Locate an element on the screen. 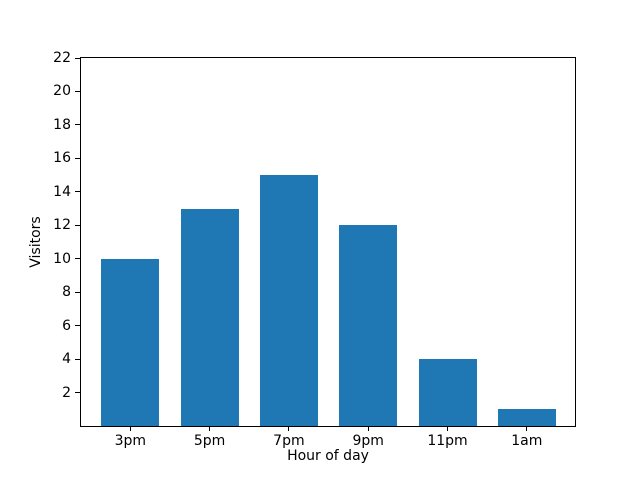 This screenshot has width=640, height=480. y-tick-label: 12 is located at coordinates (62, 225).